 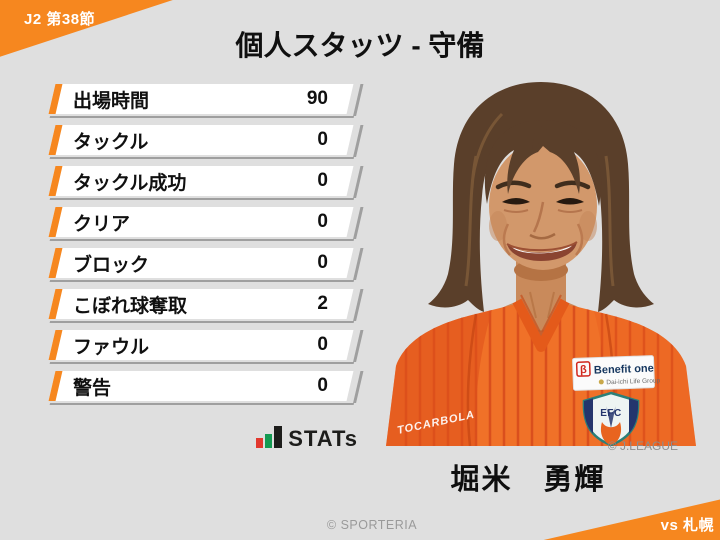 I want to click on stat-value: 2, so click(x=322, y=303).